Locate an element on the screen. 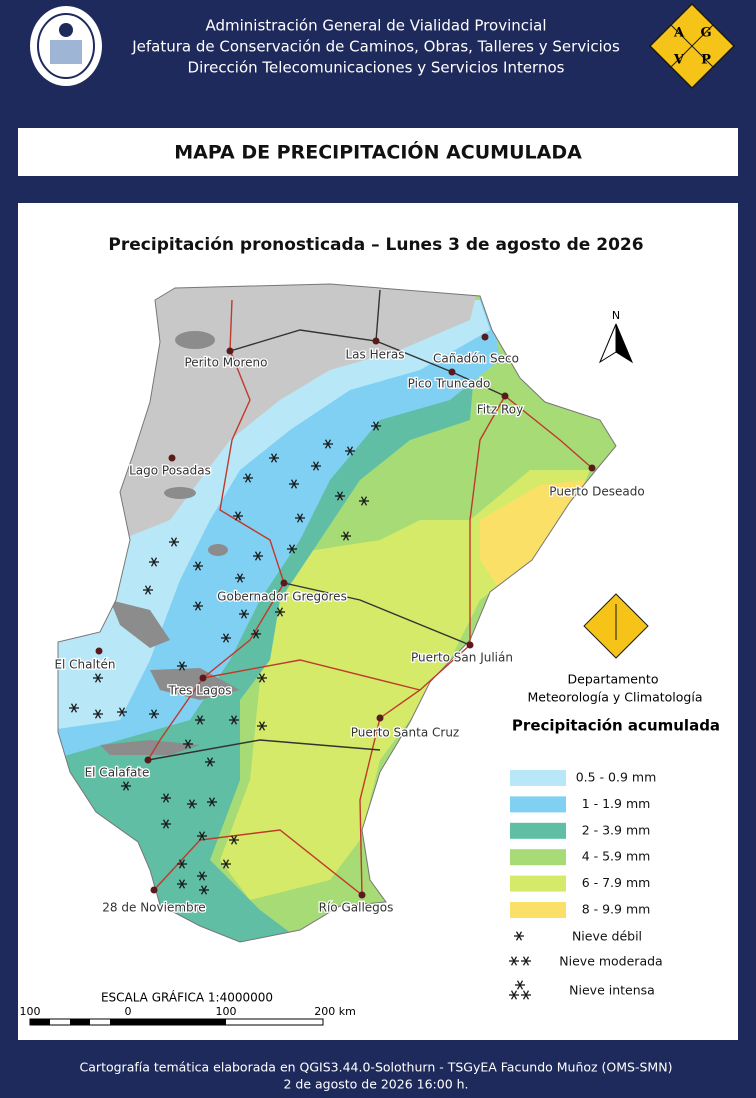 The width and height of the screenshot is (756, 1098). north-arrow: N is located at coordinates (616, 336).